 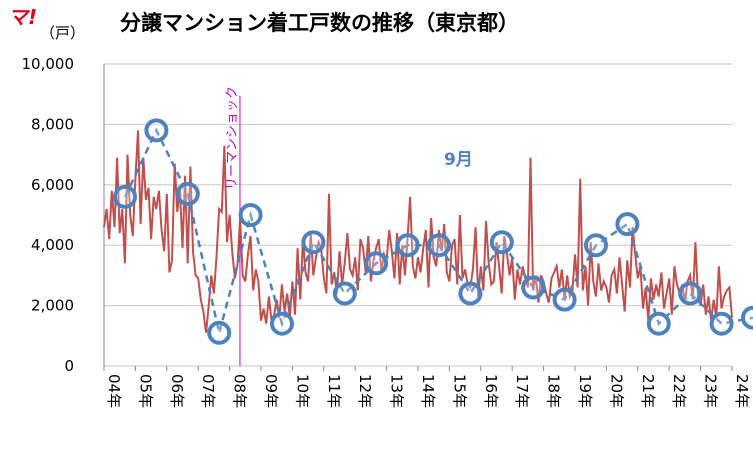 What do you see at coordinates (319, 23) in the screenshot?
I see `chart-title: 分譲マンション着工戸数の推移（東京都）` at bounding box center [319, 23].